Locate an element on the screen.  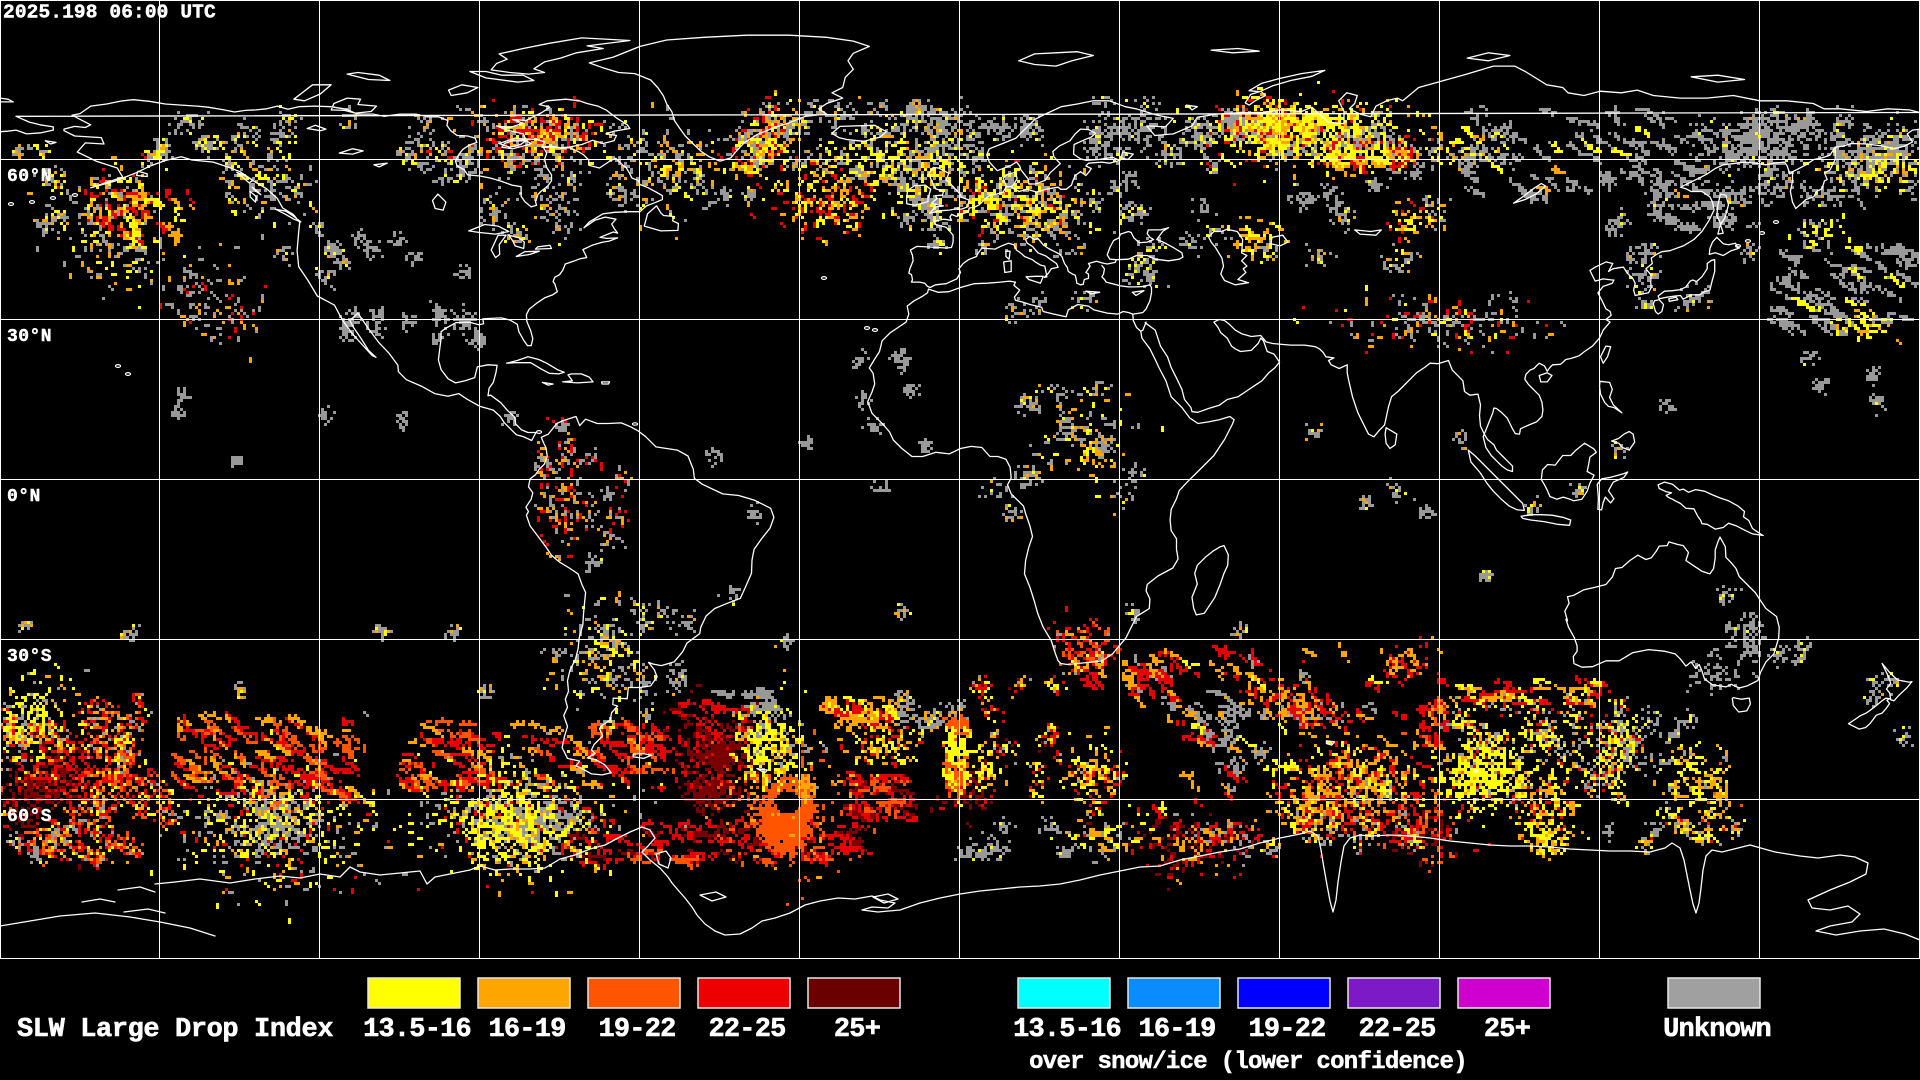
svg-text: 0°N is located at coordinates (24, 497).